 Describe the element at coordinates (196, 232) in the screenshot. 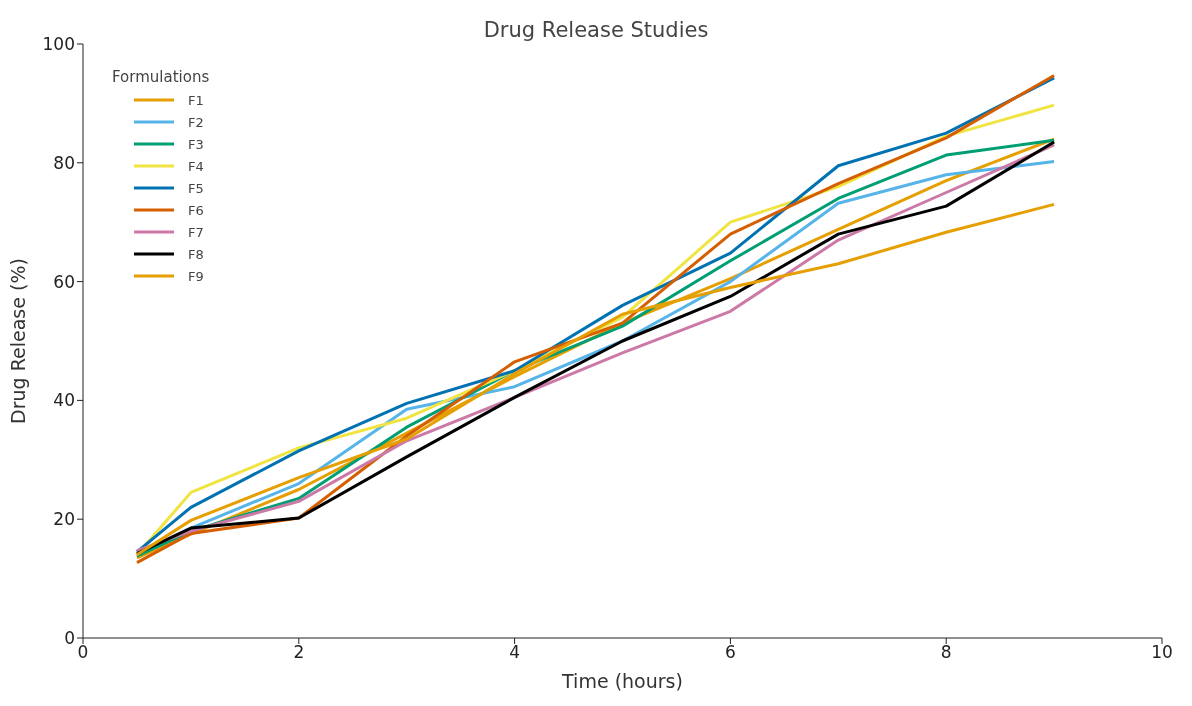

I see `legend-label: F7` at that location.